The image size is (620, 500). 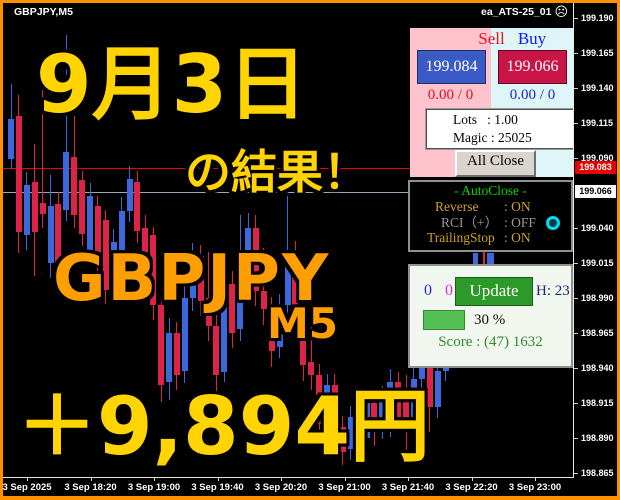 I want to click on overlay-pair-text: GBPJPY, so click(x=192, y=279).